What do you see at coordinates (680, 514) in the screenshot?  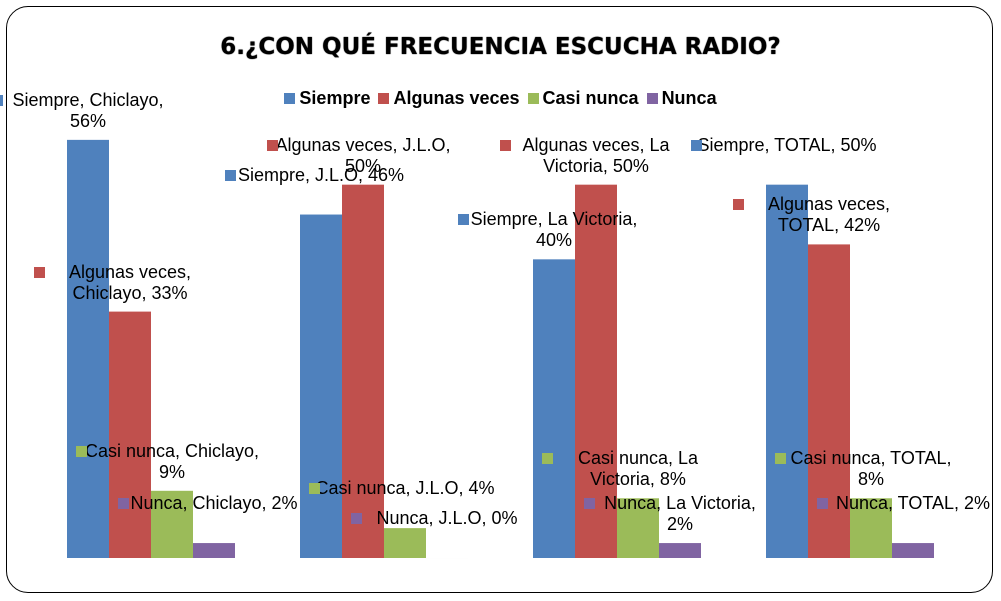 I see `data-label: Nunca, La Victoria, 2%` at bounding box center [680, 514].